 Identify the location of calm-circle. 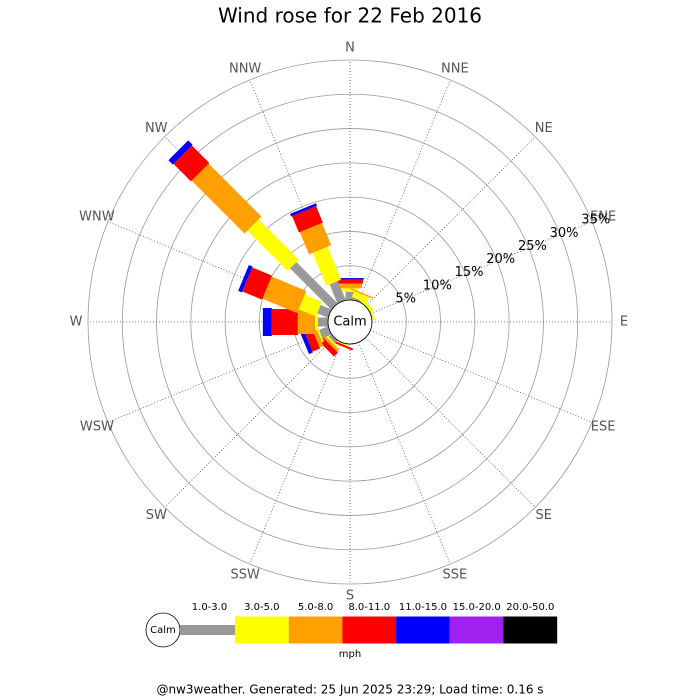
(350, 322).